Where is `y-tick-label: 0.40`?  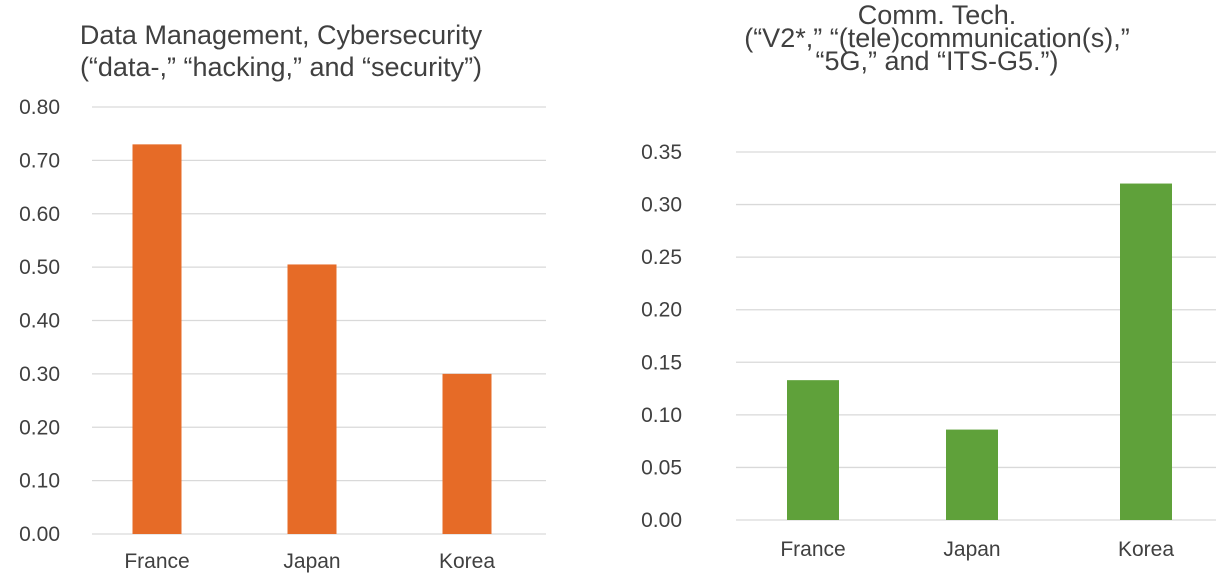
y-tick-label: 0.40 is located at coordinates (39, 321).